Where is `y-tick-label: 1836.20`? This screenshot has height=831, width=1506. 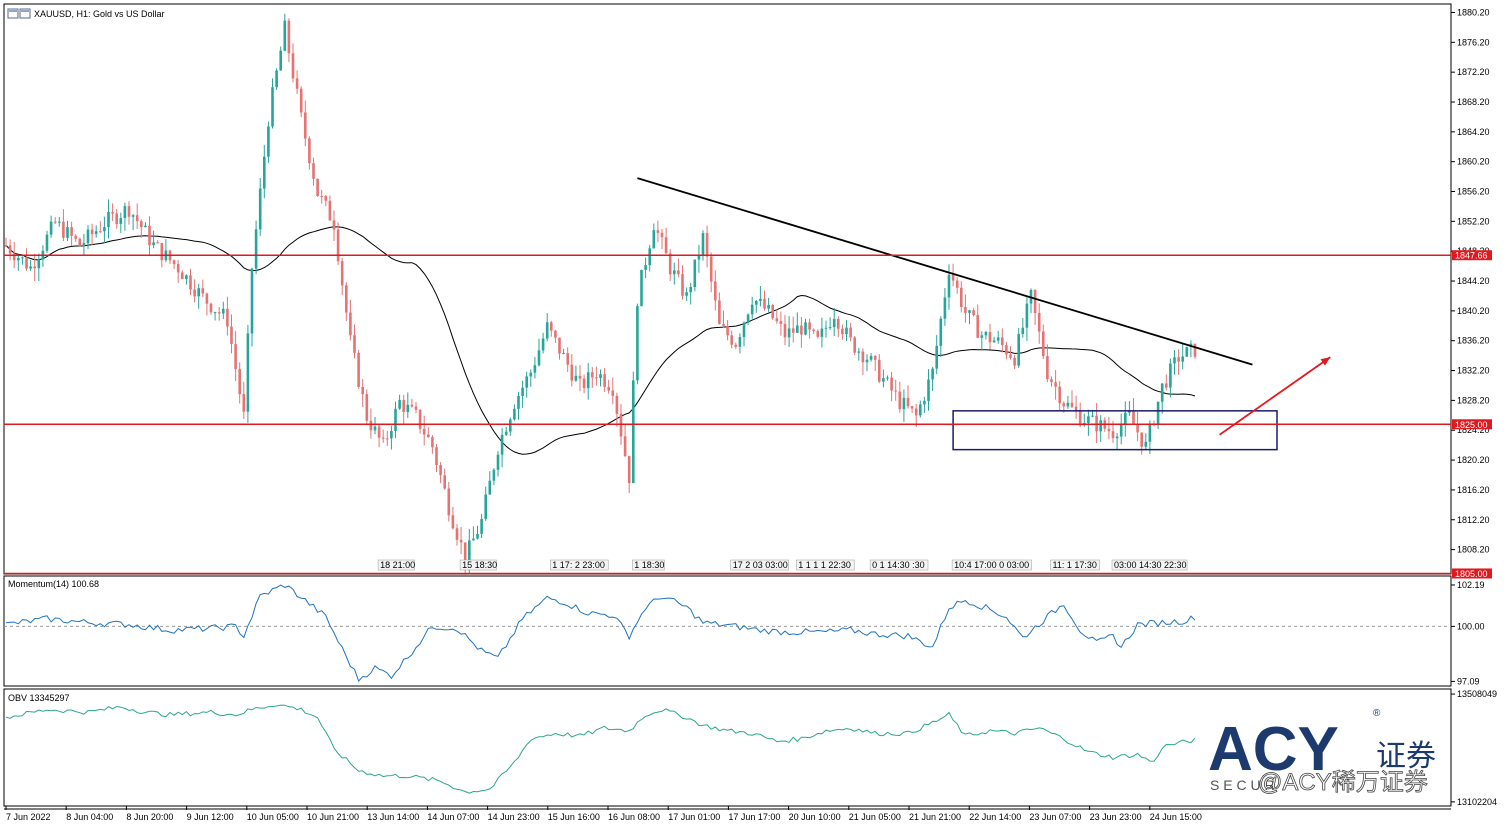
y-tick-label: 1836.20 is located at coordinates (1473, 341).